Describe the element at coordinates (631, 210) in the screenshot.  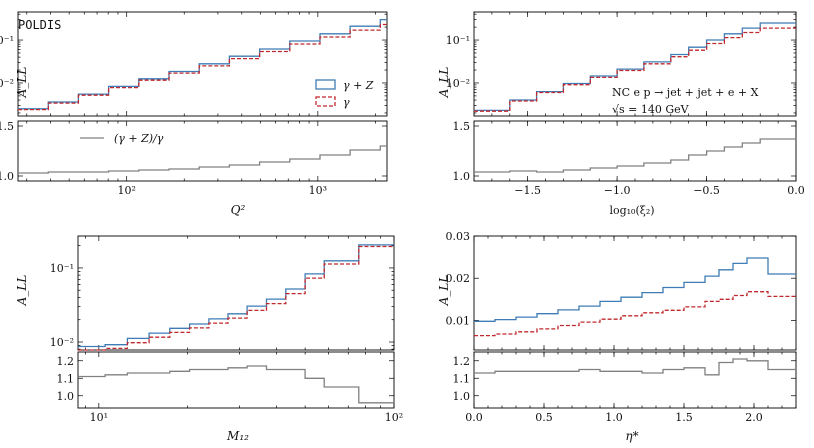
I see `x-axis-label: log₁₀(ξ₂)` at that location.